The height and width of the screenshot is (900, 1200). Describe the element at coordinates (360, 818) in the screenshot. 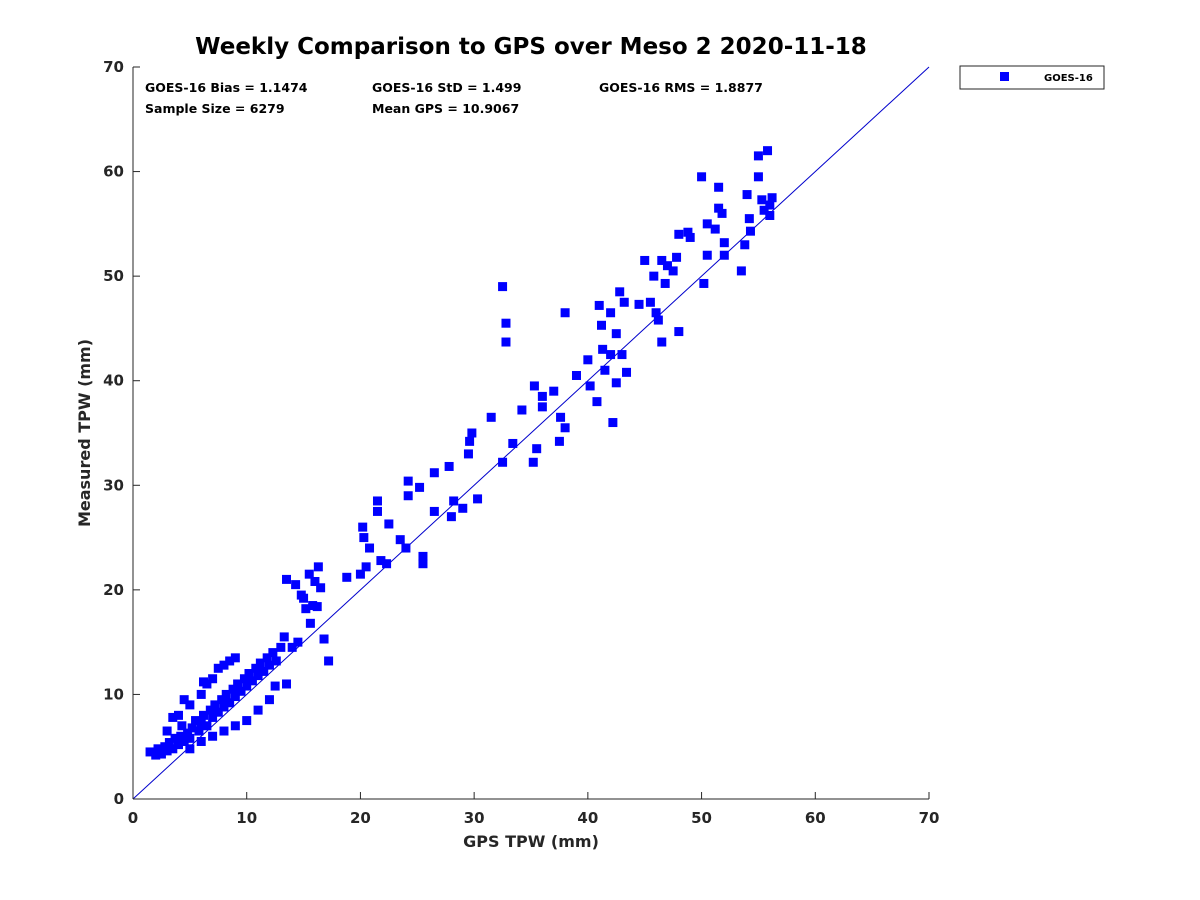

I see `x-tick-label: 20` at that location.